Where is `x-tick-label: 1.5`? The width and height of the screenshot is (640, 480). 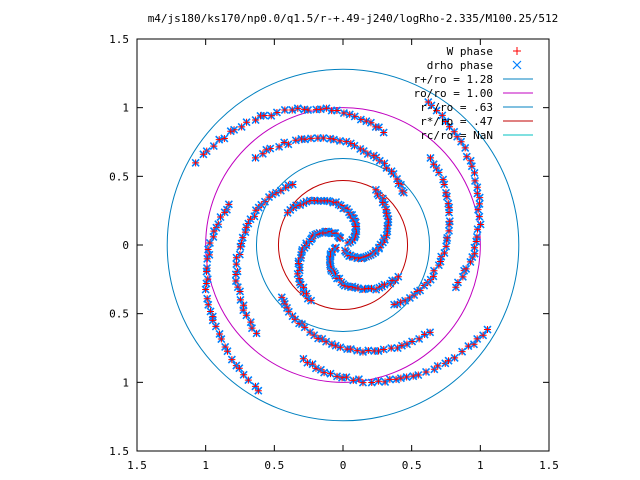
x-tick-label: 1.5 is located at coordinates (549, 465).